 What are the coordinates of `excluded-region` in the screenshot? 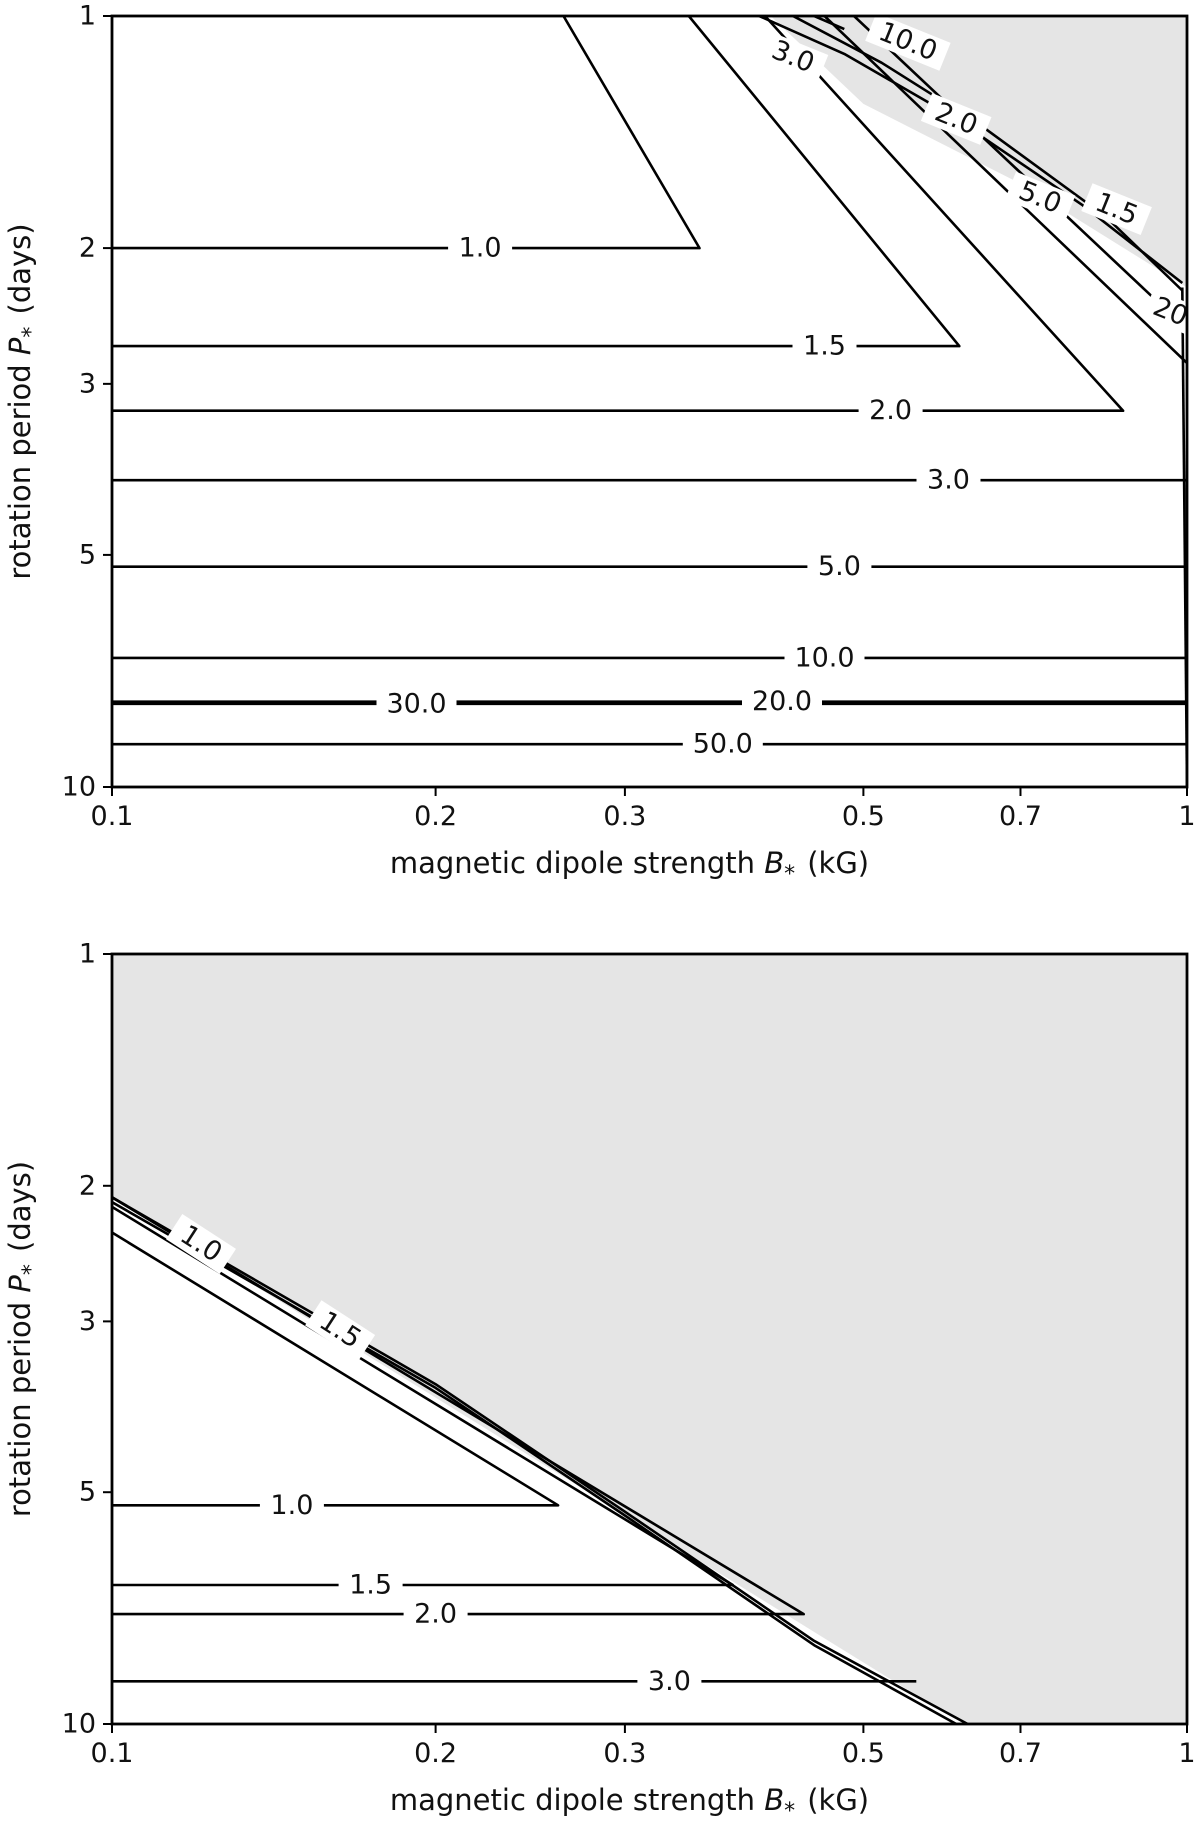 It's located at (978, 152).